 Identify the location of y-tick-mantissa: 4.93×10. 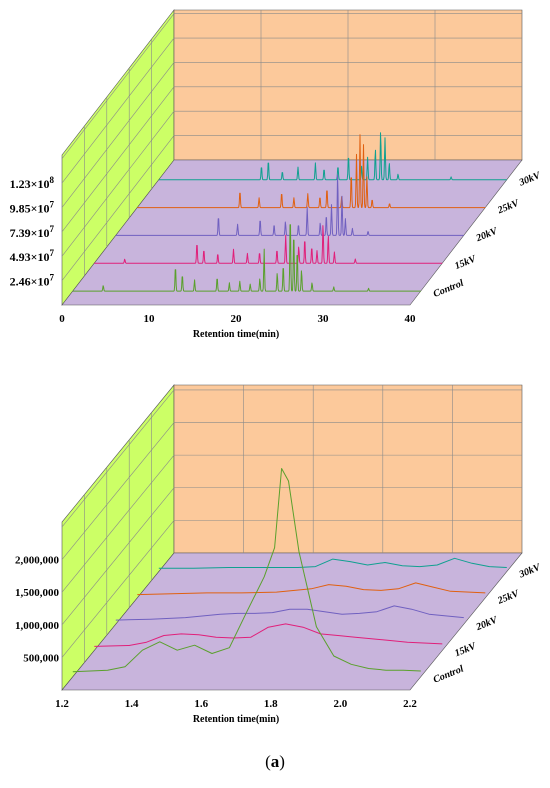
(30, 257).